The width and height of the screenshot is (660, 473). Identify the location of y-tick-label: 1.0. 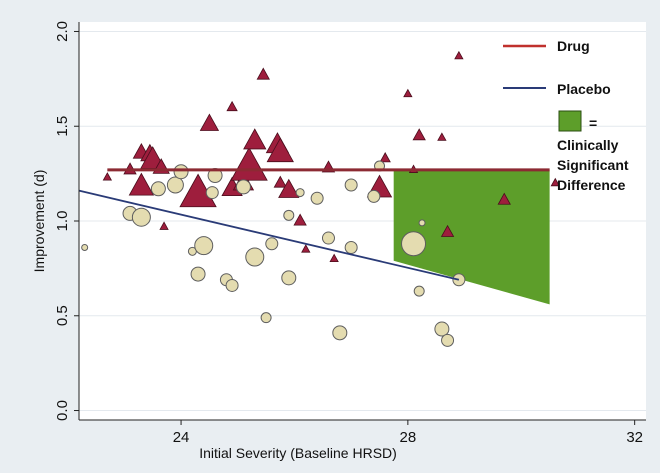
(62, 221).